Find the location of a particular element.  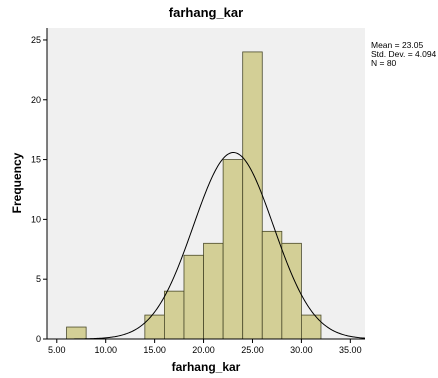

y-tick-label-5: 25 is located at coordinates (36, 40).